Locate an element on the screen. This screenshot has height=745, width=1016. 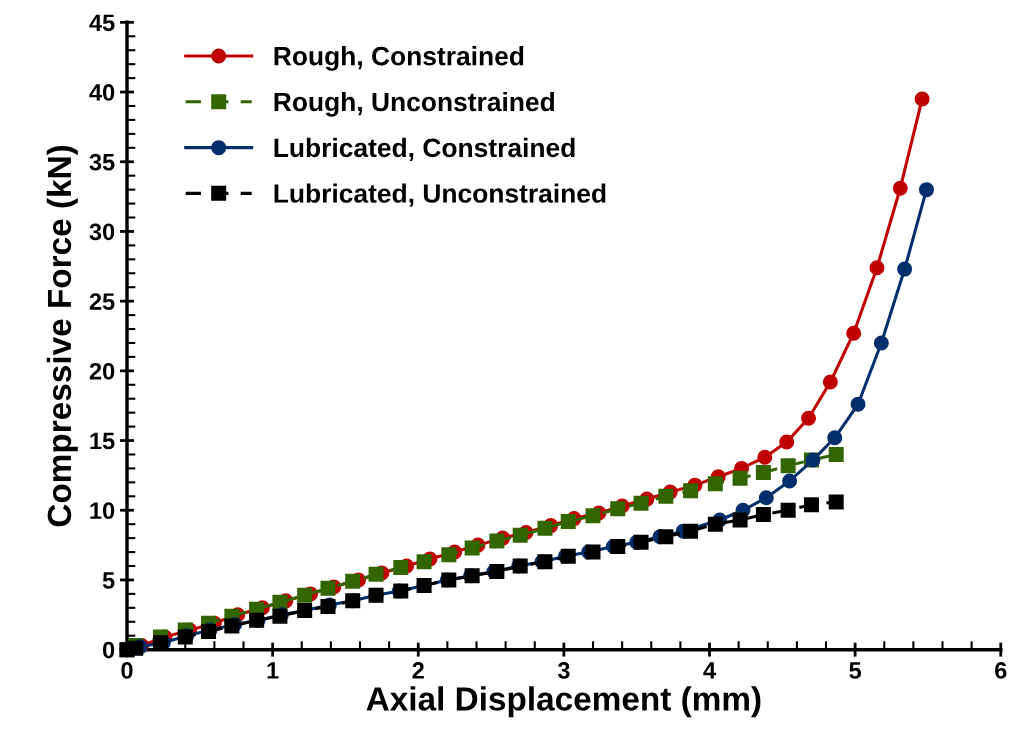
y-axis-title: Compressive Force (kN) is located at coordinates (62, 336).